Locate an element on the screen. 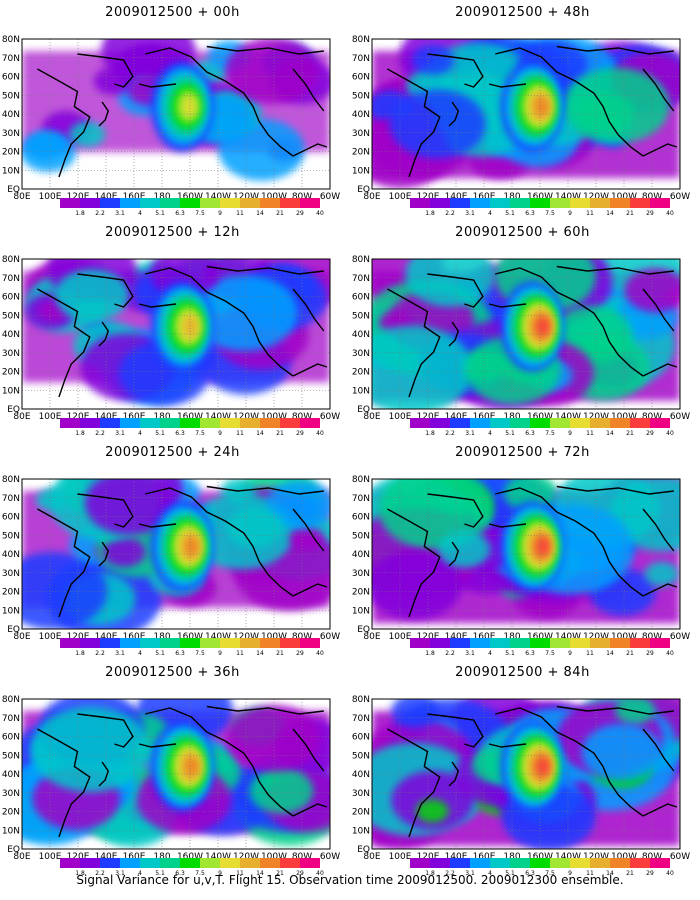 This screenshot has width=700, height=900. colorbar-label: 1.8 is located at coordinates (80, 873).